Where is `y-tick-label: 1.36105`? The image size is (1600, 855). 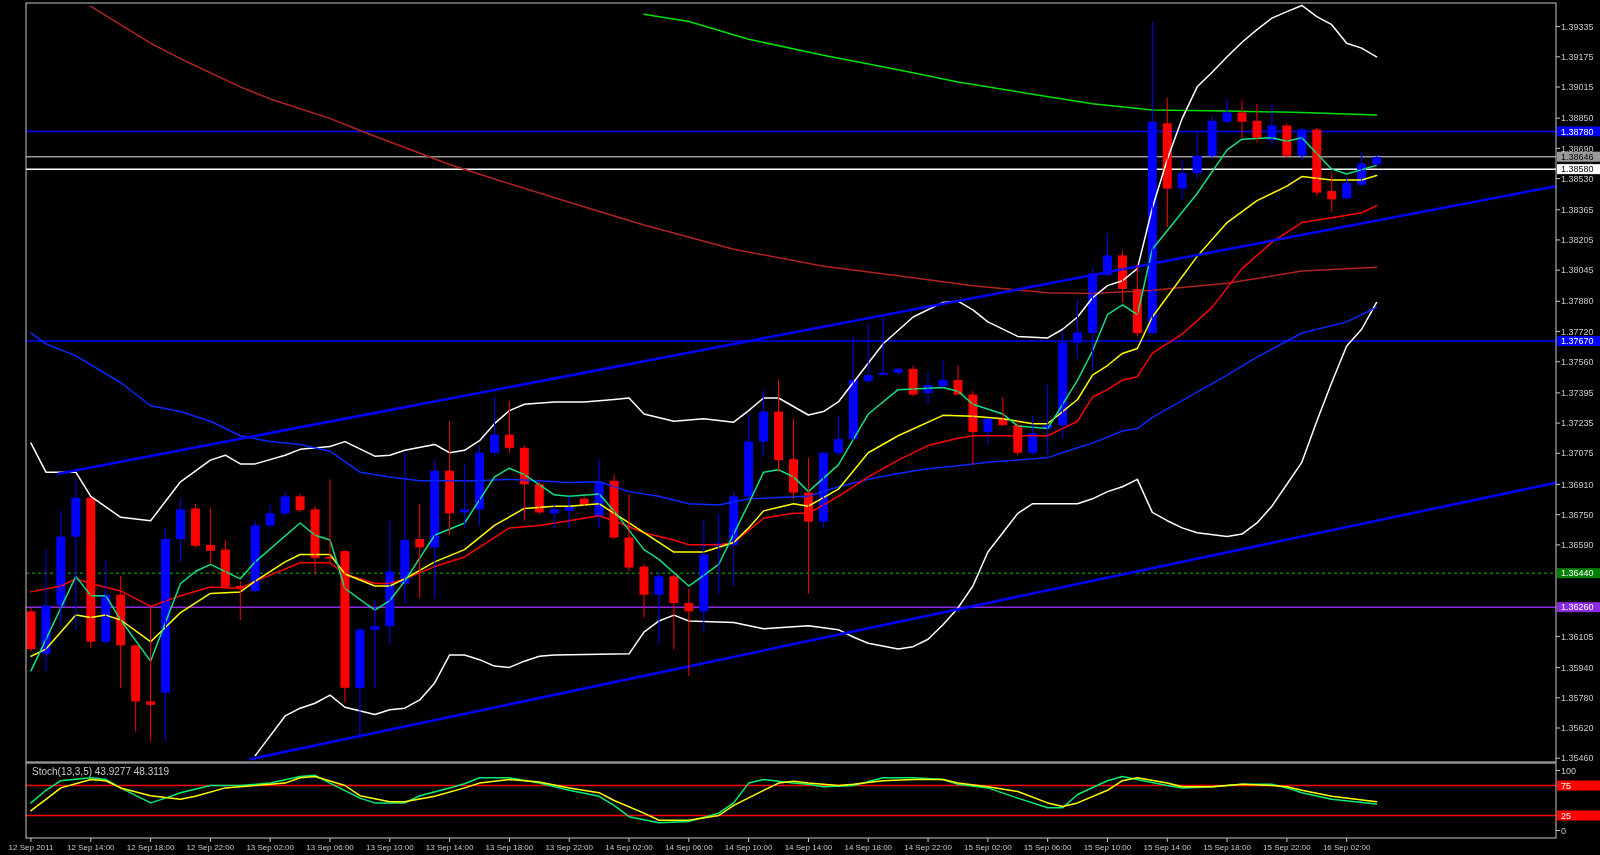
y-tick-label: 1.36105 is located at coordinates (1577, 636).